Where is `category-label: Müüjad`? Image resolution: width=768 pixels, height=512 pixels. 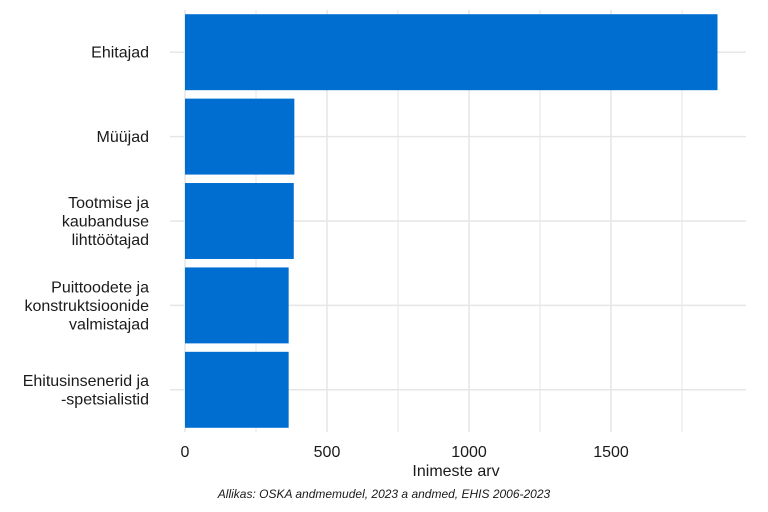 category-label: Müüjad is located at coordinates (123, 137).